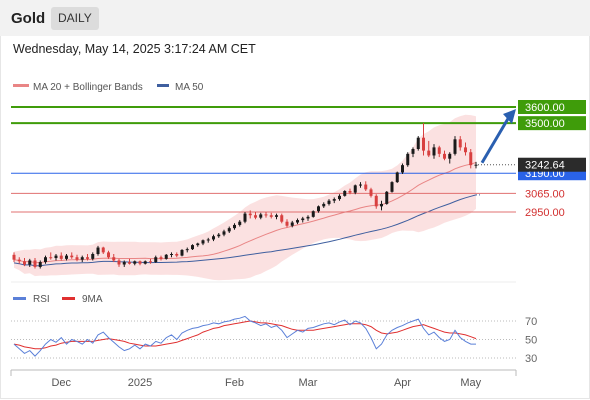 This screenshot has height=400, width=590. I want to click on level-tag-3500.00, so click(552, 123).